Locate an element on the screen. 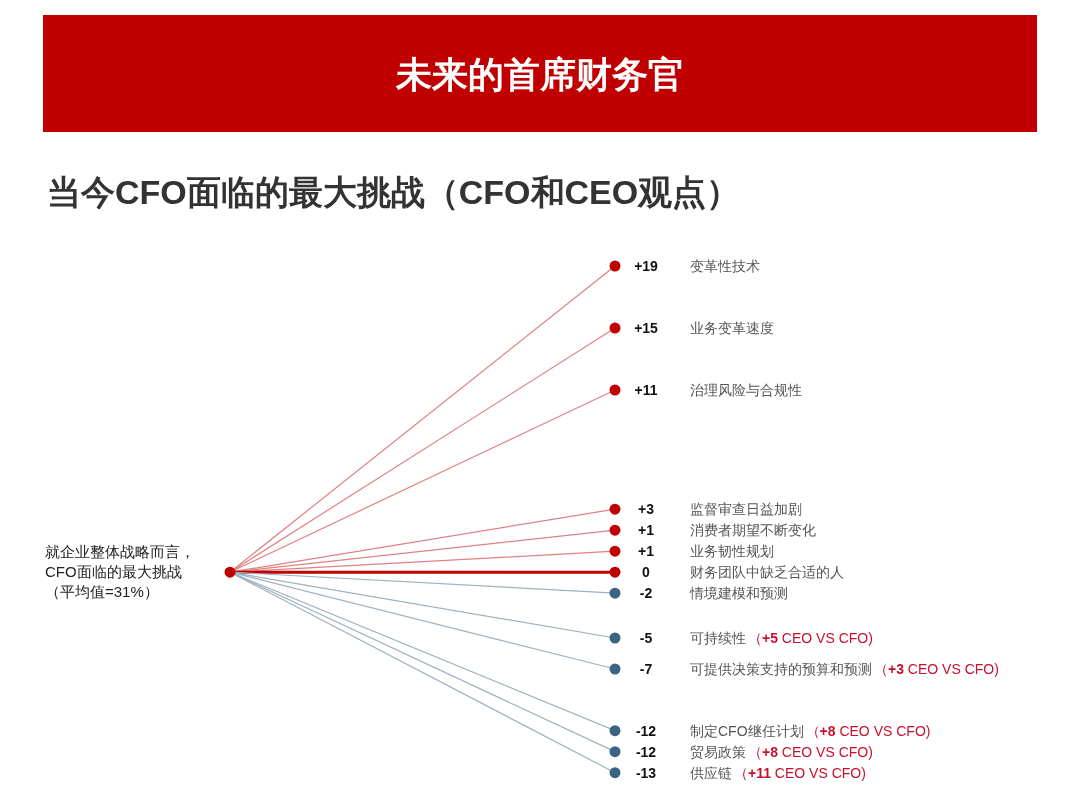 The image size is (1080, 803). annotation: （+11 CEO VS CFO) is located at coordinates (800, 772).